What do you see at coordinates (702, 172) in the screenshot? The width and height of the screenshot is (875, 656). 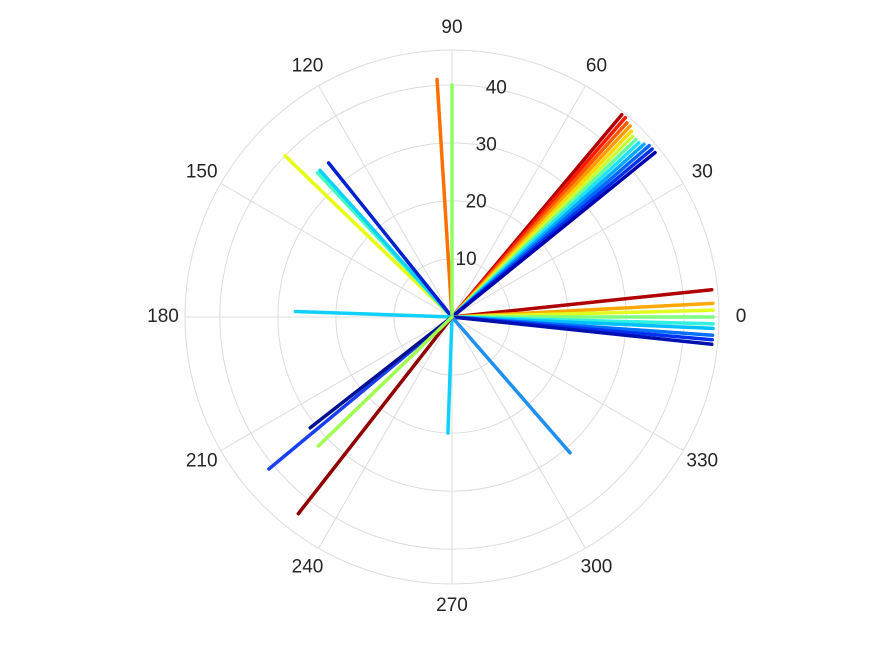 I see `theta-tick-label: 30` at bounding box center [702, 172].